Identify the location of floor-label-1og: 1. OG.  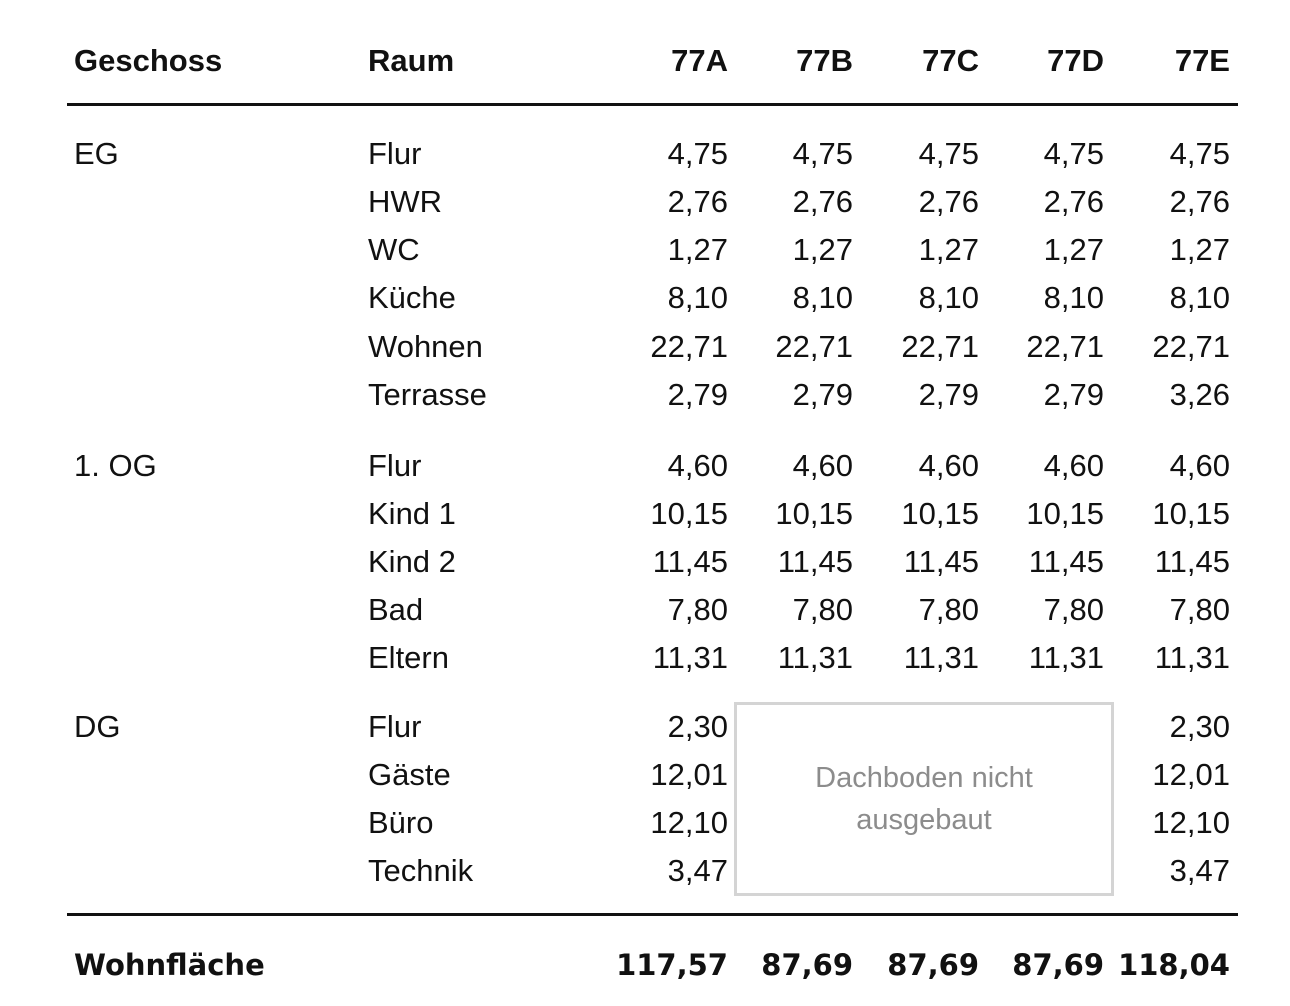
(115, 465).